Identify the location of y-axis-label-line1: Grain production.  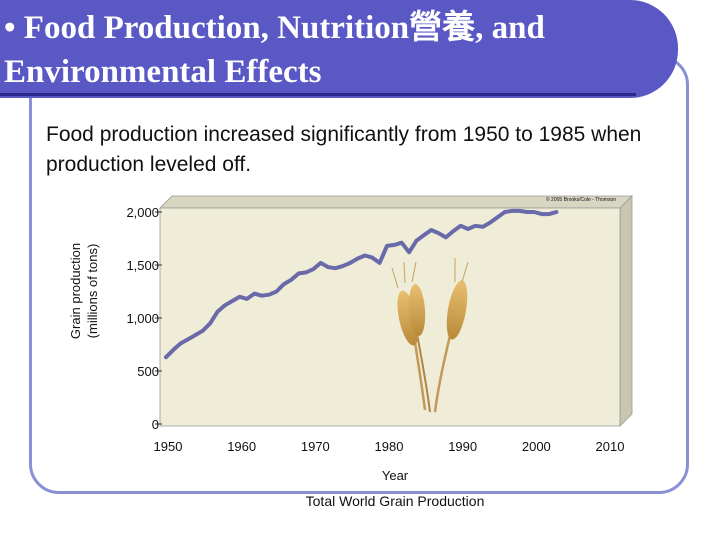
(75, 291).